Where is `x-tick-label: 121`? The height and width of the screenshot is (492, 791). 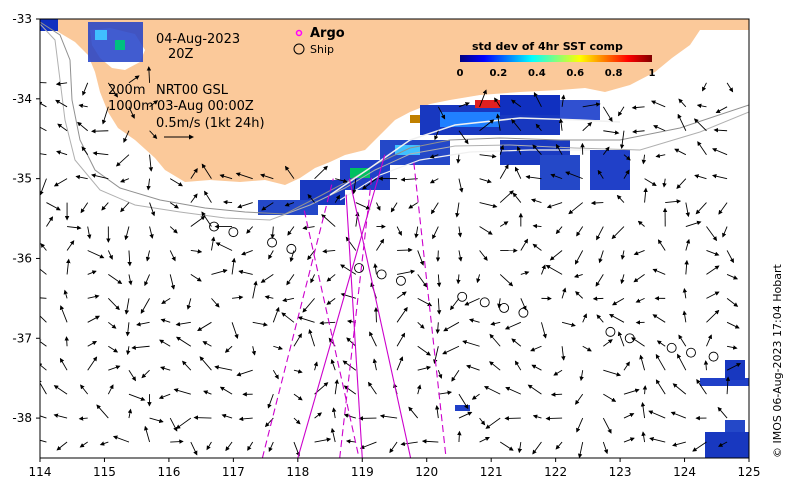
x-tick-label: 121 is located at coordinates (491, 472).